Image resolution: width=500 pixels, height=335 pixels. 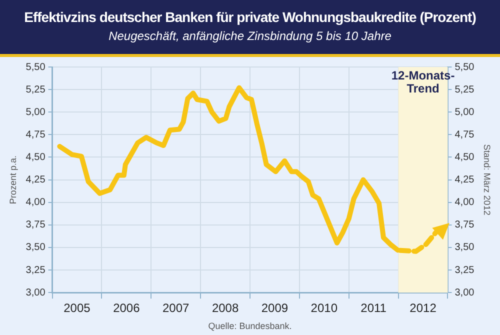 What do you see at coordinates (13, 180) in the screenshot?
I see `y-axis-title: Prozent p.a.` at bounding box center [13, 180].